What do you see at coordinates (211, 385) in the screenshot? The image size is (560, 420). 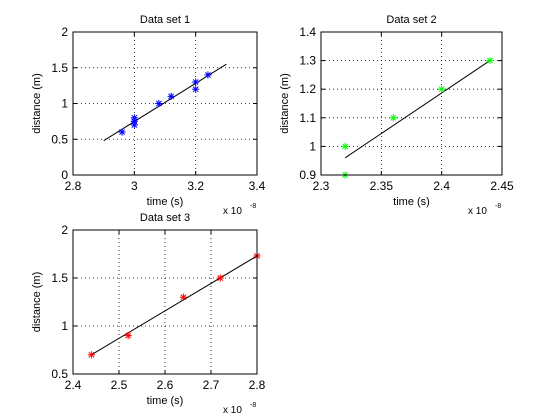 I see `x-tick-label: 2.7` at bounding box center [211, 385].